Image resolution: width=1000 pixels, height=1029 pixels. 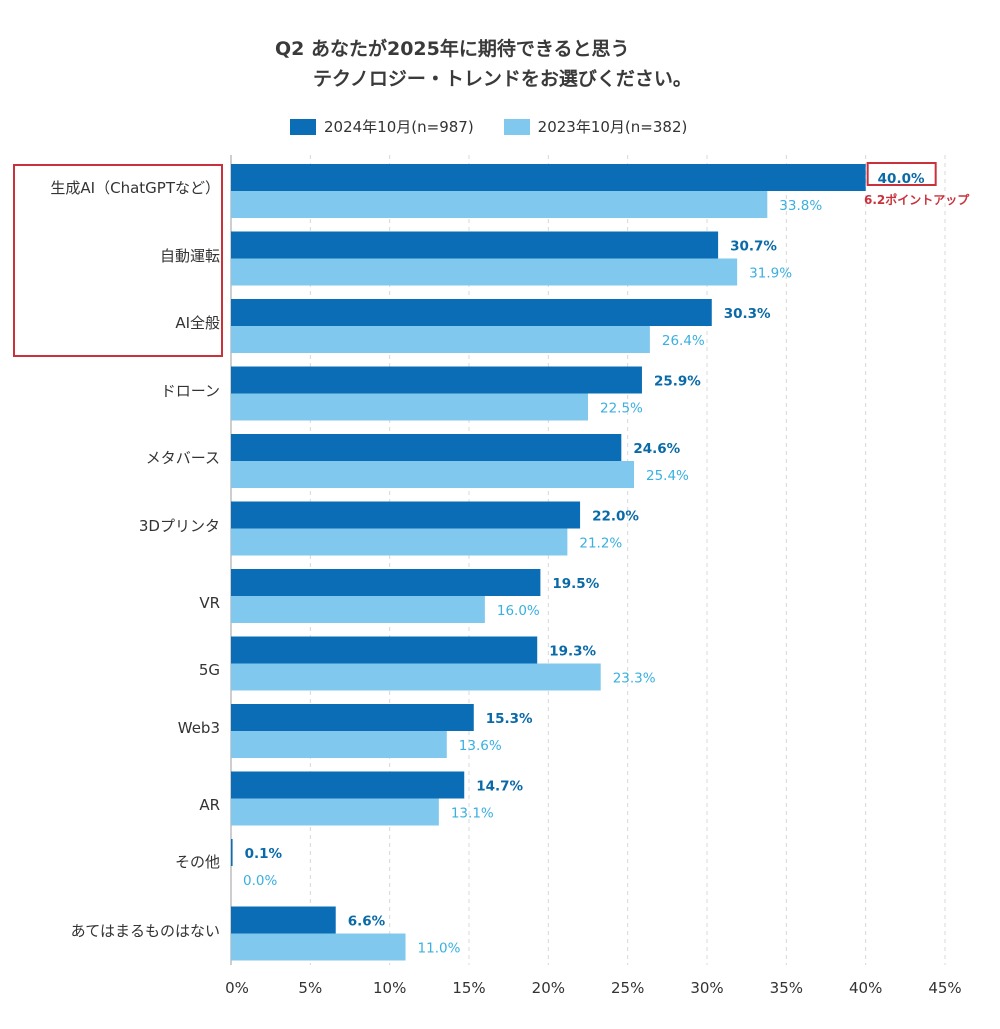 What do you see at coordinates (468, 988) in the screenshot?
I see `x-tick-label: 15%` at bounding box center [468, 988].